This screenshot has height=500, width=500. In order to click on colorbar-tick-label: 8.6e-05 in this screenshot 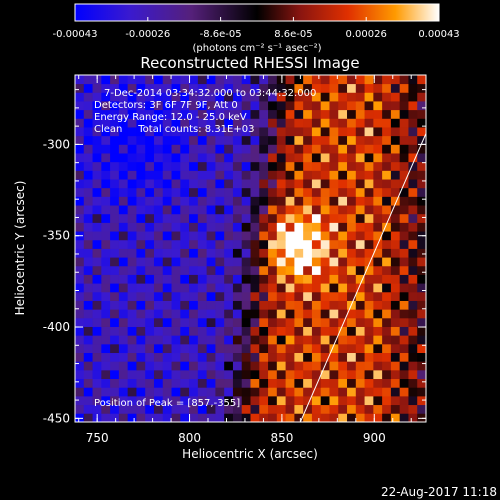, I will do `click(293, 34)`.